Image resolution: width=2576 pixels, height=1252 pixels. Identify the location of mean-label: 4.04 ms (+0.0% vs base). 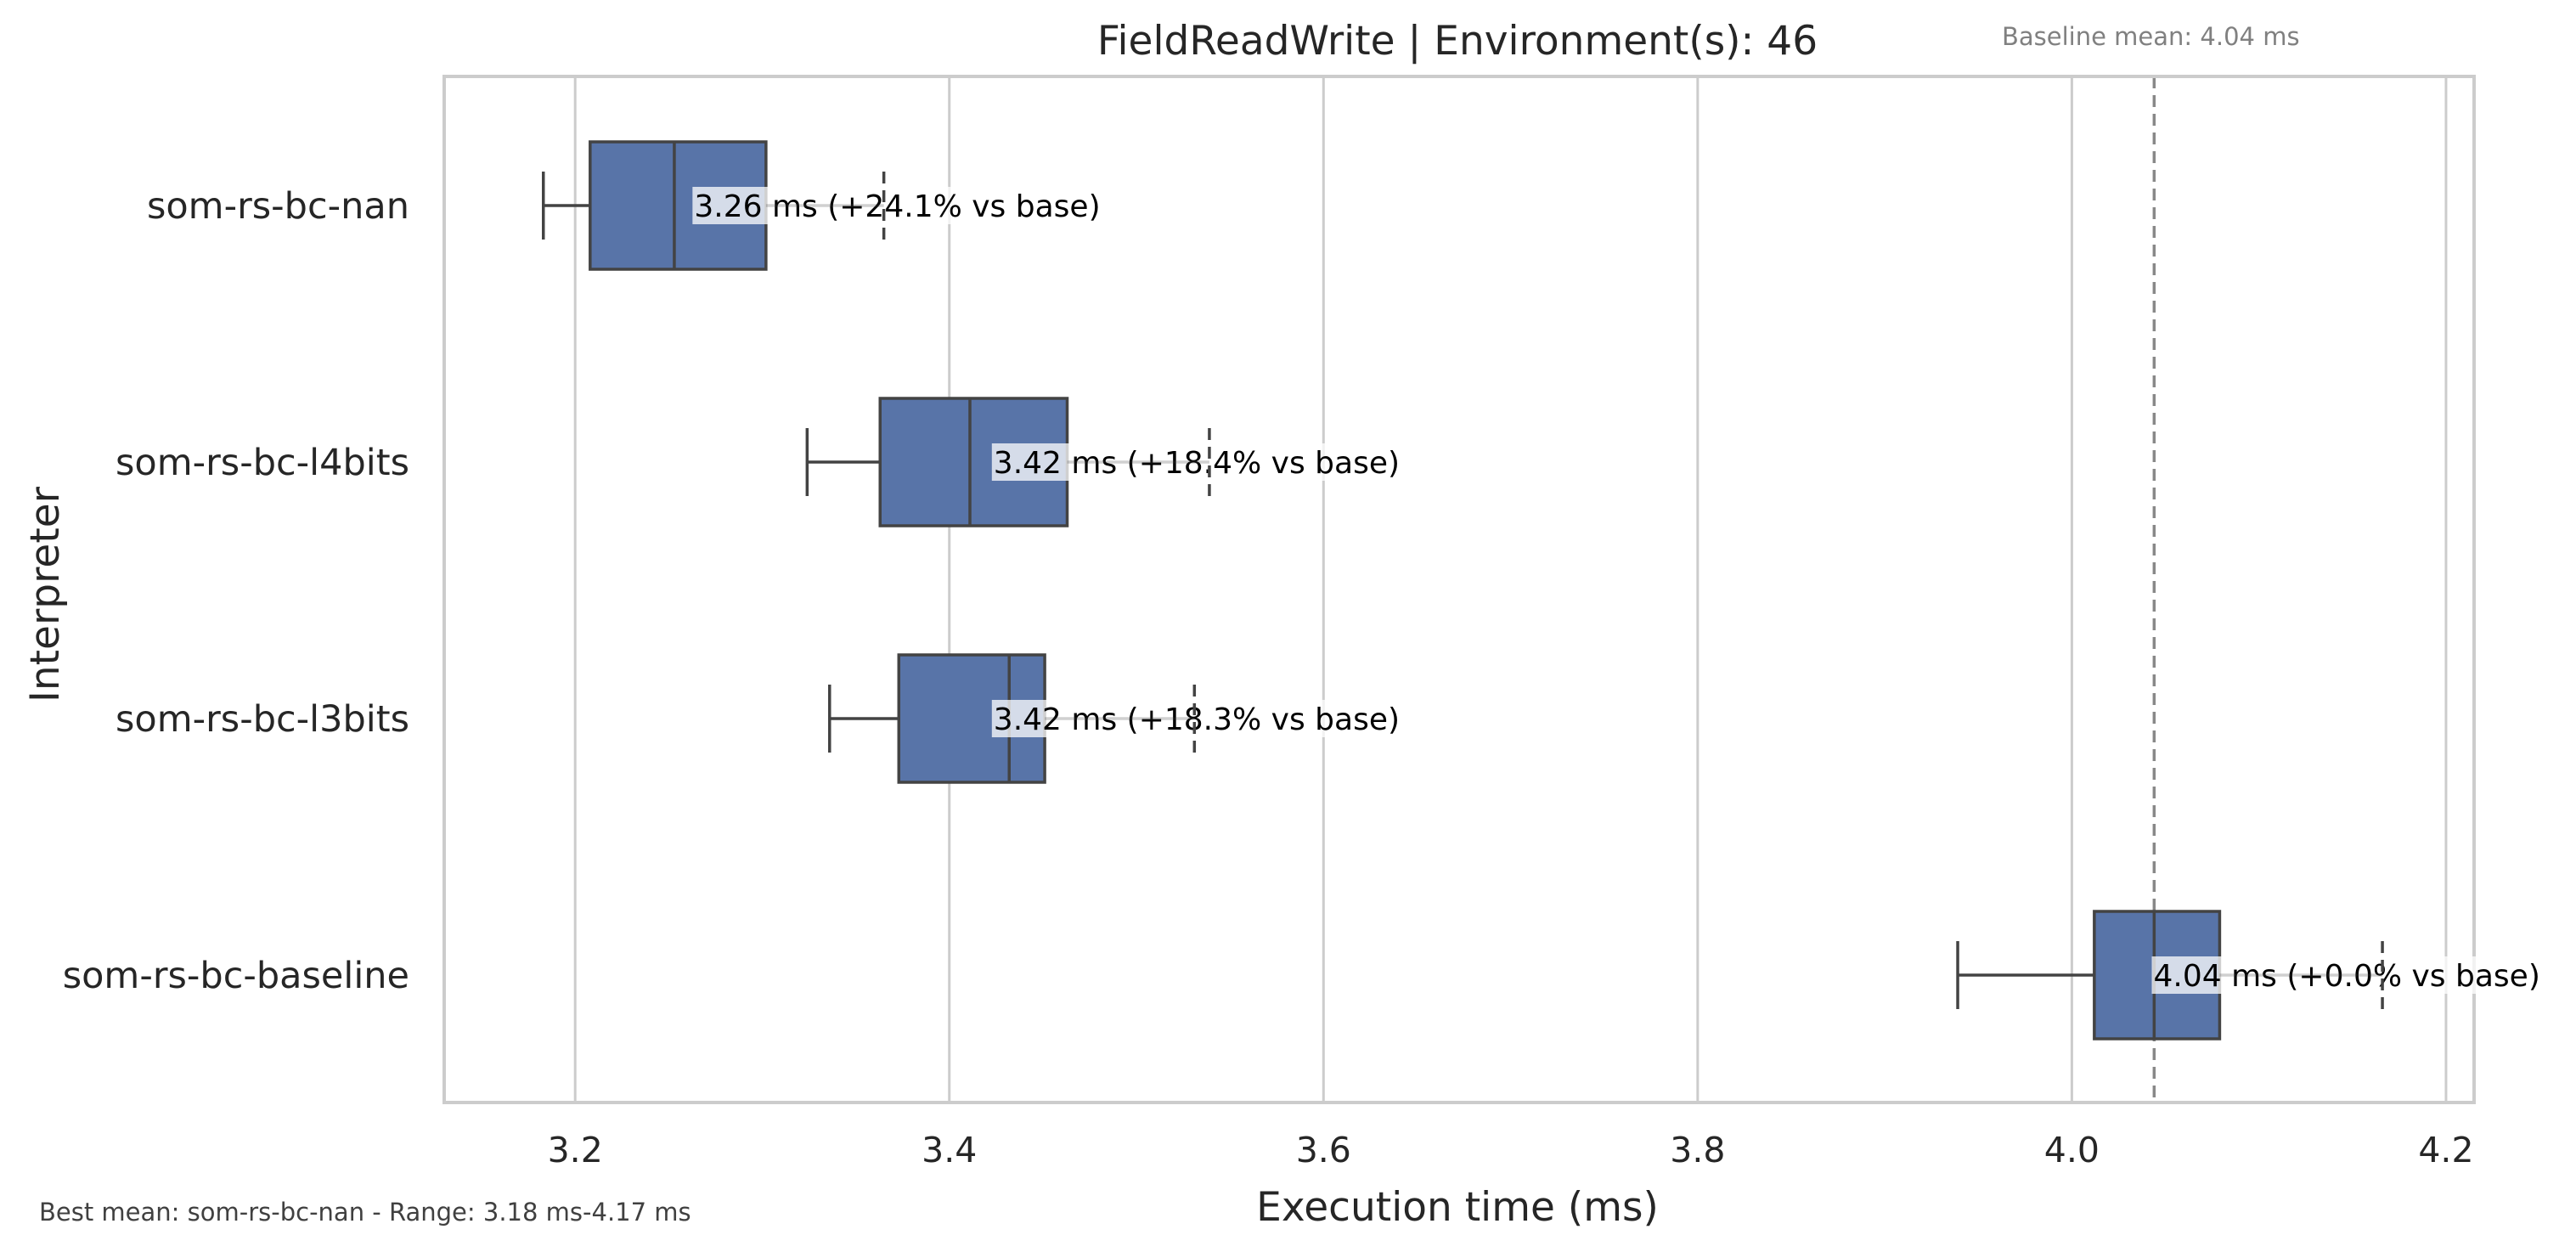
(2347, 976).